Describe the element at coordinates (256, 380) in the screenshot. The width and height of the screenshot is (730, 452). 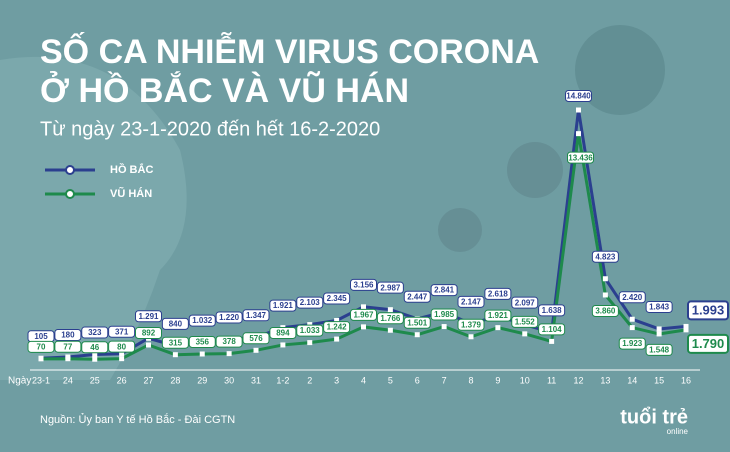
I see `x-tick-label: 31` at that location.